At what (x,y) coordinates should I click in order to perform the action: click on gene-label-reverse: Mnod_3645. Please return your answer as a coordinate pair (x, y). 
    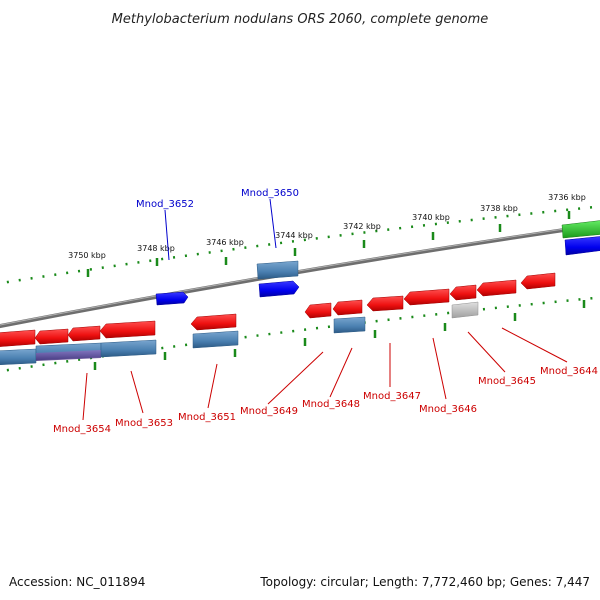
    Looking at the image, I should click on (507, 381).